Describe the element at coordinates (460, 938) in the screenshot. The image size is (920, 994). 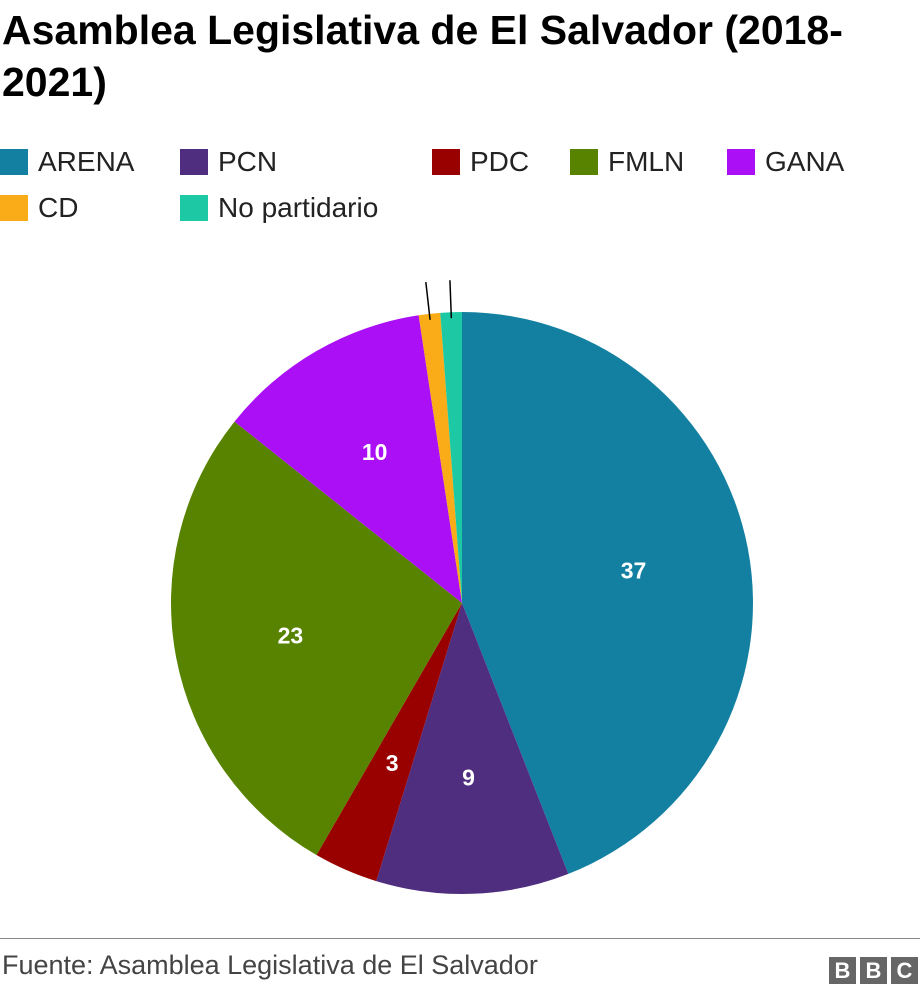
I see `divider` at that location.